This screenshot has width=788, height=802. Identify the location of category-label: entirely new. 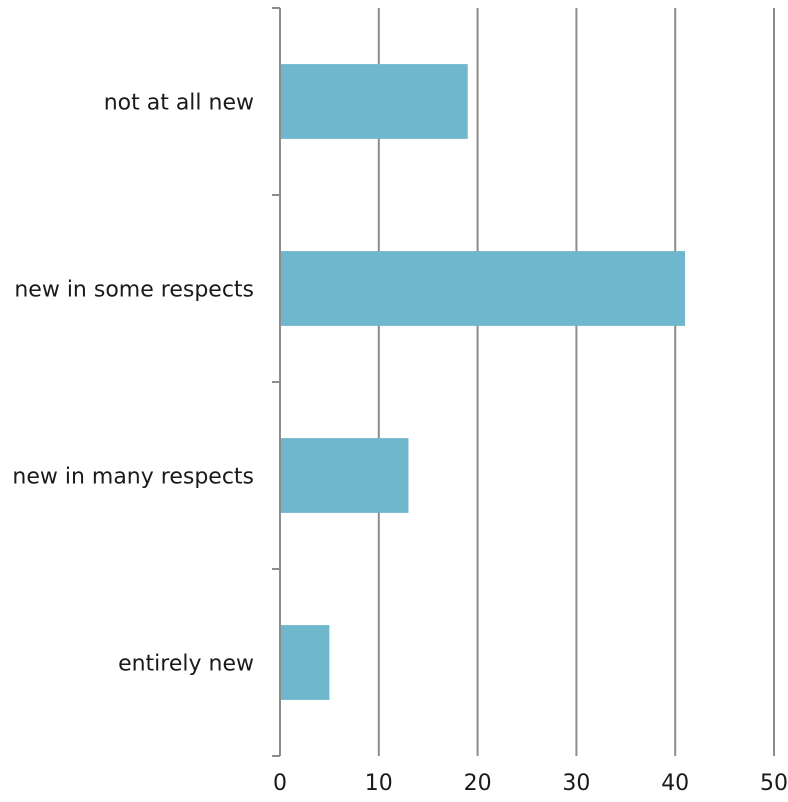
(186, 664).